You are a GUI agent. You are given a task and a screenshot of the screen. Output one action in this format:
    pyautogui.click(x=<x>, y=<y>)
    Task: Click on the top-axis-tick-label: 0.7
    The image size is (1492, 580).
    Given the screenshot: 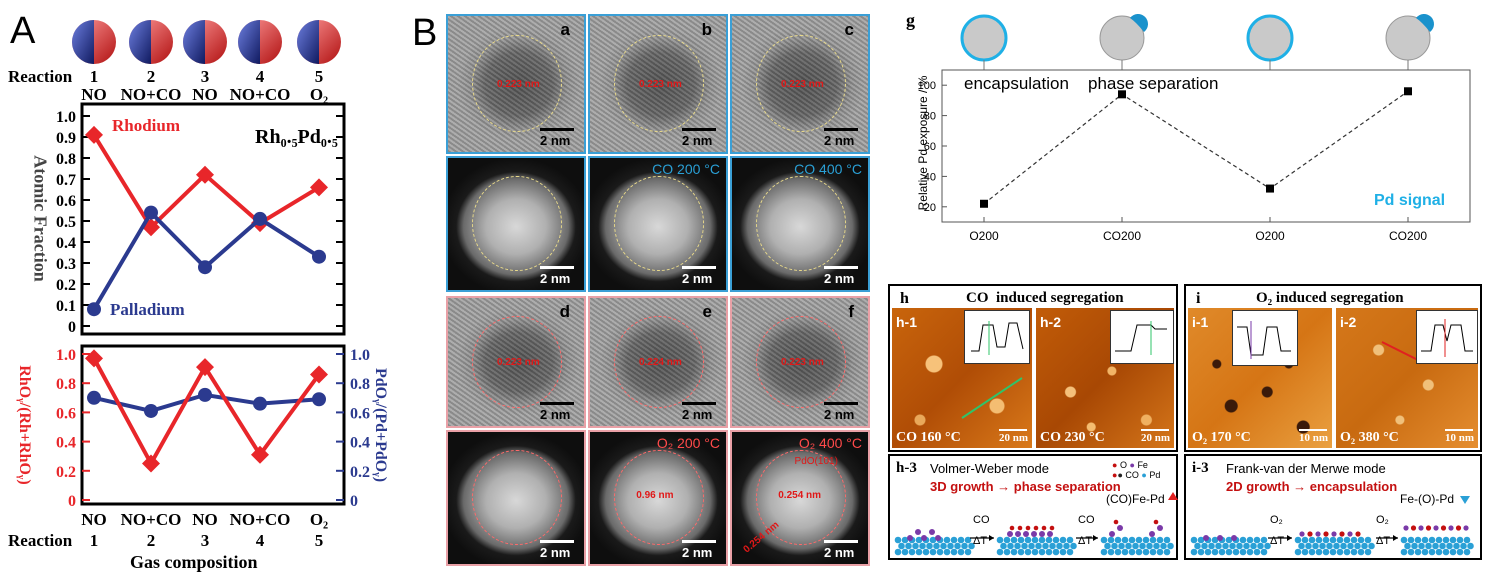 What is the action you would take?
    pyautogui.click(x=66, y=180)
    